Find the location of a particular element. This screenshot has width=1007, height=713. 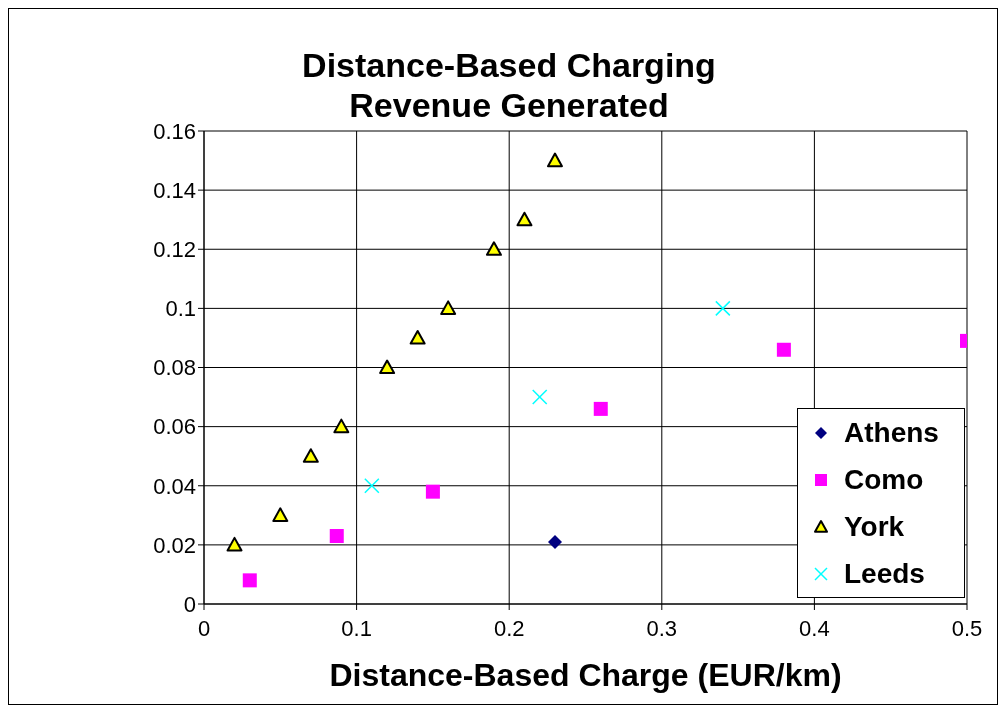

y-tick-label: 0.12 is located at coordinates (174, 250).